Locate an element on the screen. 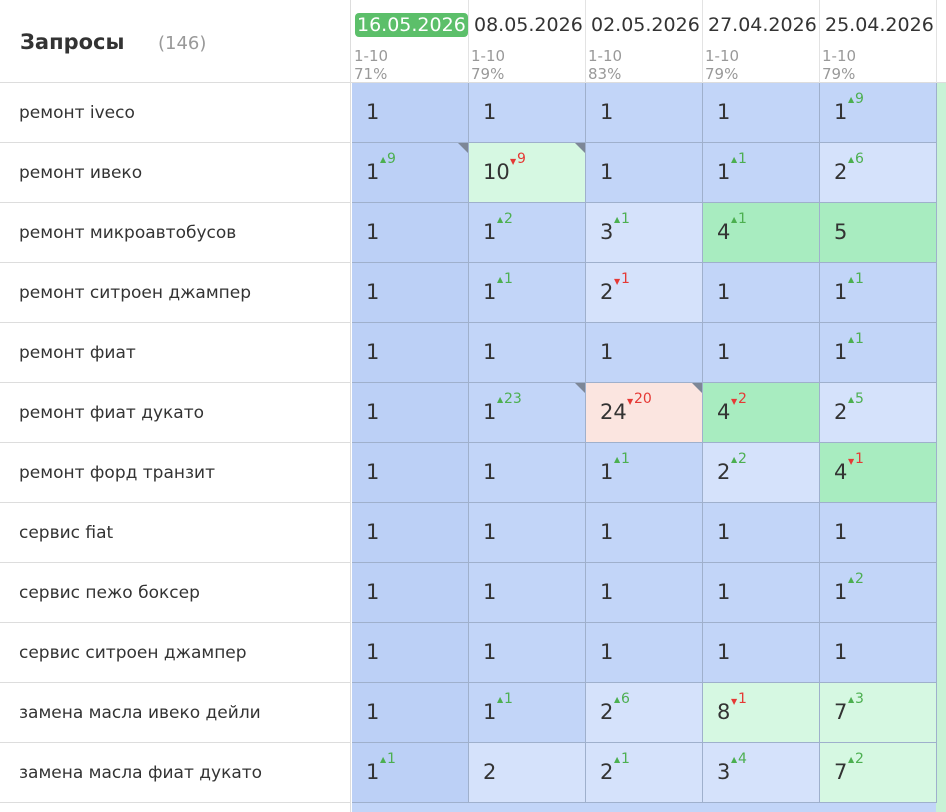 The height and width of the screenshot is (812, 946). query-text: ремонт микроавтобусов is located at coordinates (128, 233).